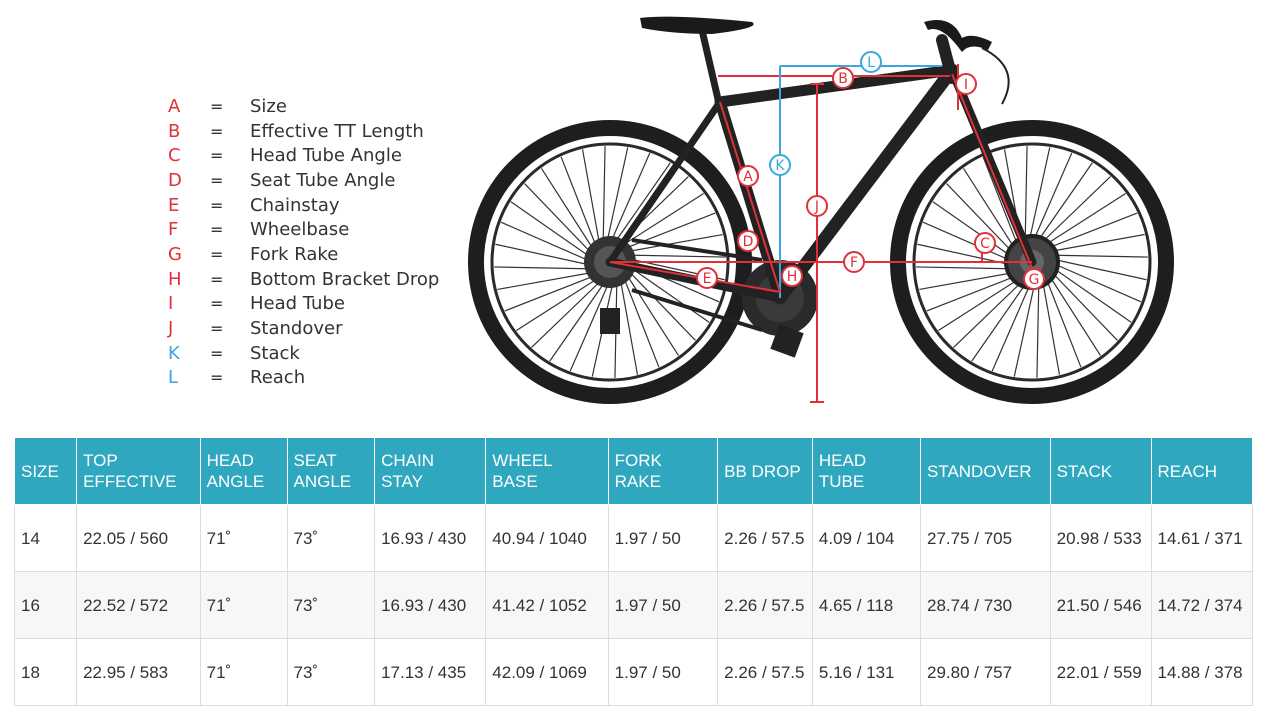 This screenshot has height=719, width=1265. I want to click on table-cell: 40.94 / 1040, so click(547, 538).